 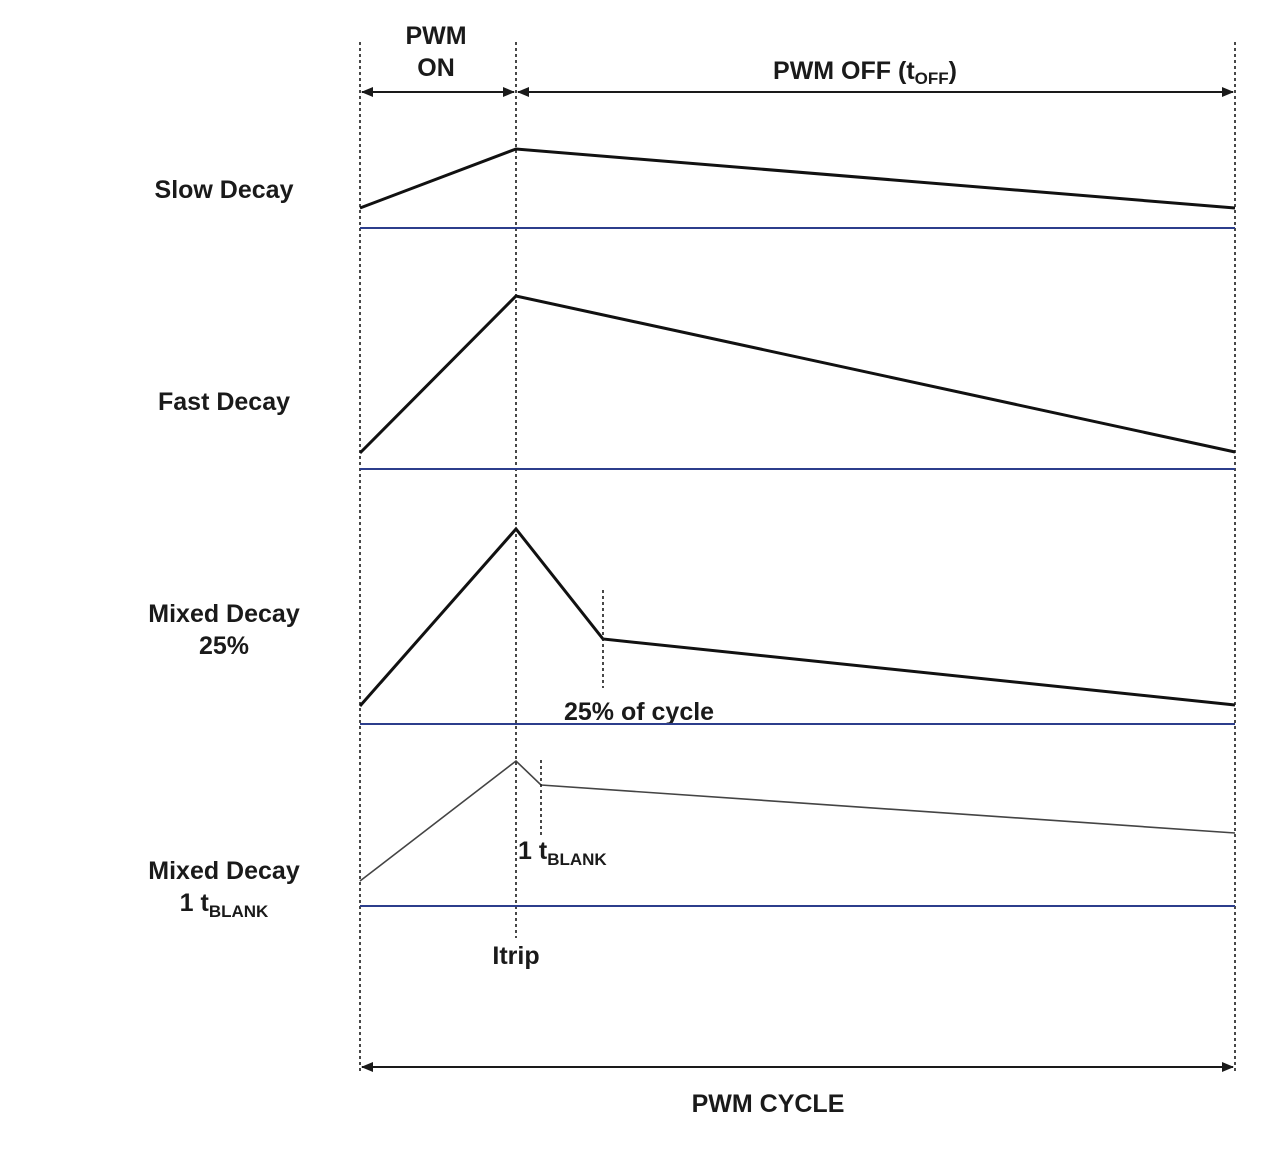 What do you see at coordinates (797, 178) in the screenshot?
I see `slow-decay-waveform` at bounding box center [797, 178].